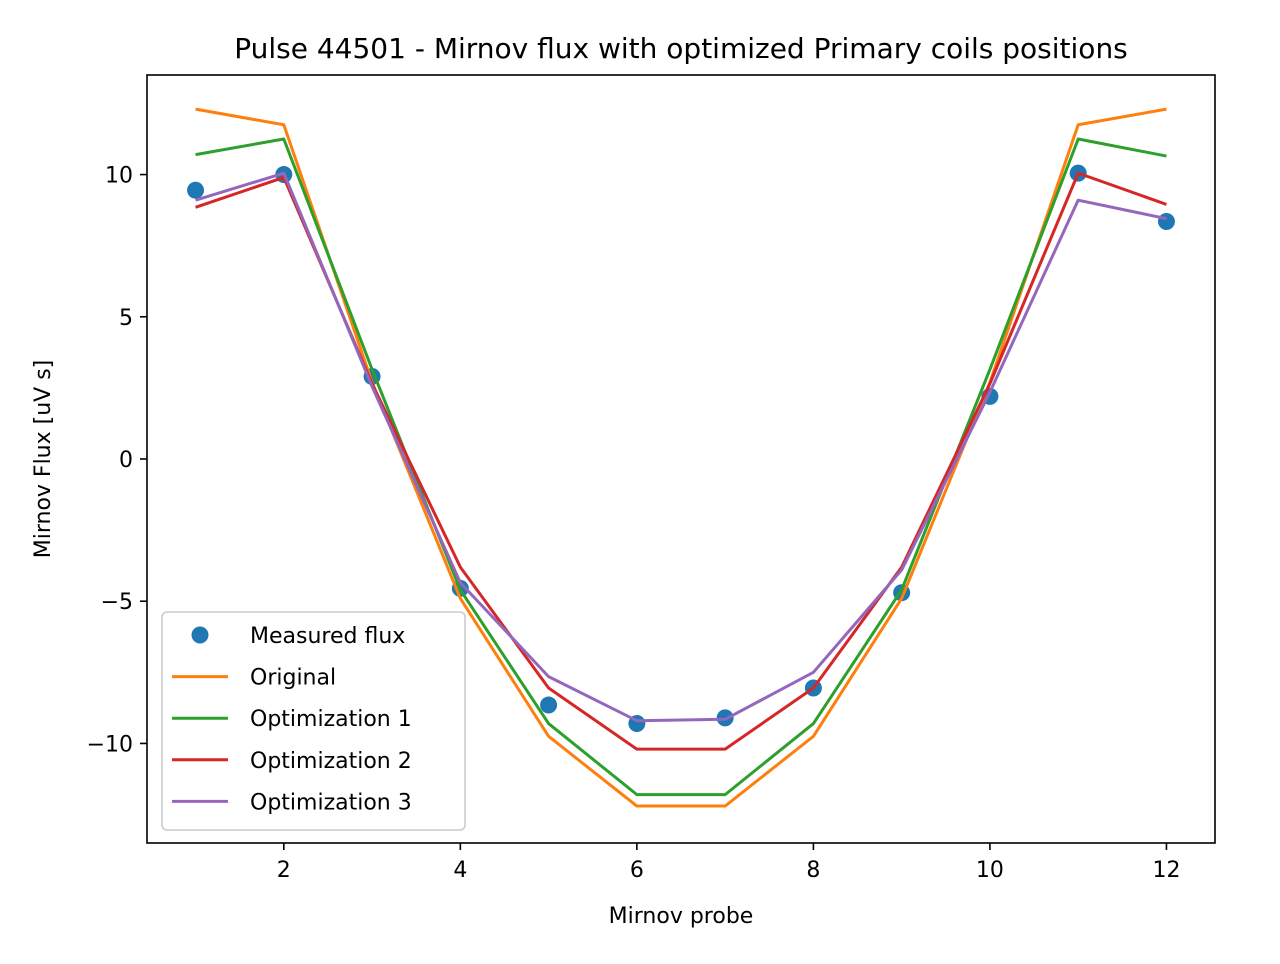 The width and height of the screenshot is (1280, 964). I want to click on legend-item: Measured flux, so click(298, 636).